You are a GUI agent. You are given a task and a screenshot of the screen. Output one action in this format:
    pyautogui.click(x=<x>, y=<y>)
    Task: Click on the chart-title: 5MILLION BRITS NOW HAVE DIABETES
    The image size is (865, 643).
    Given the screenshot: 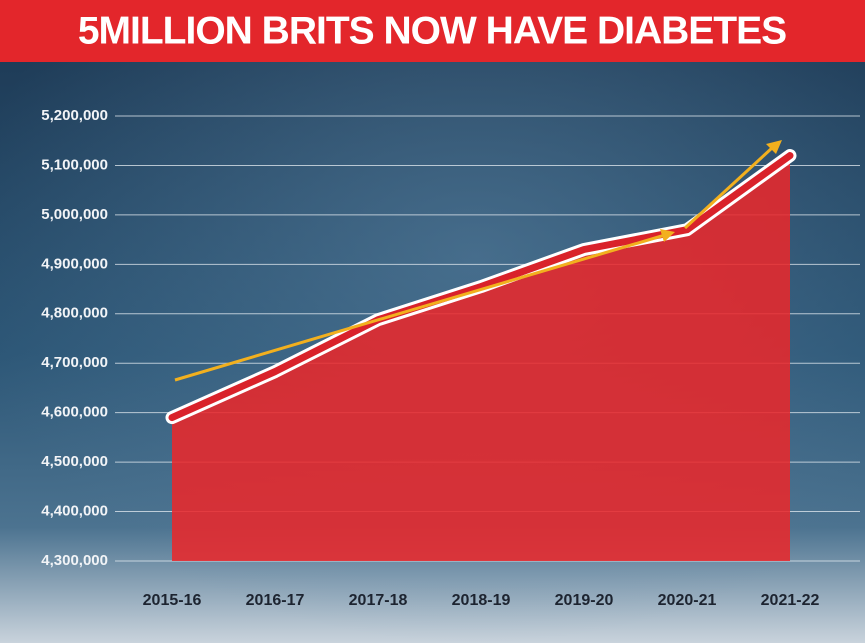 What is the action you would take?
    pyautogui.click(x=432, y=30)
    